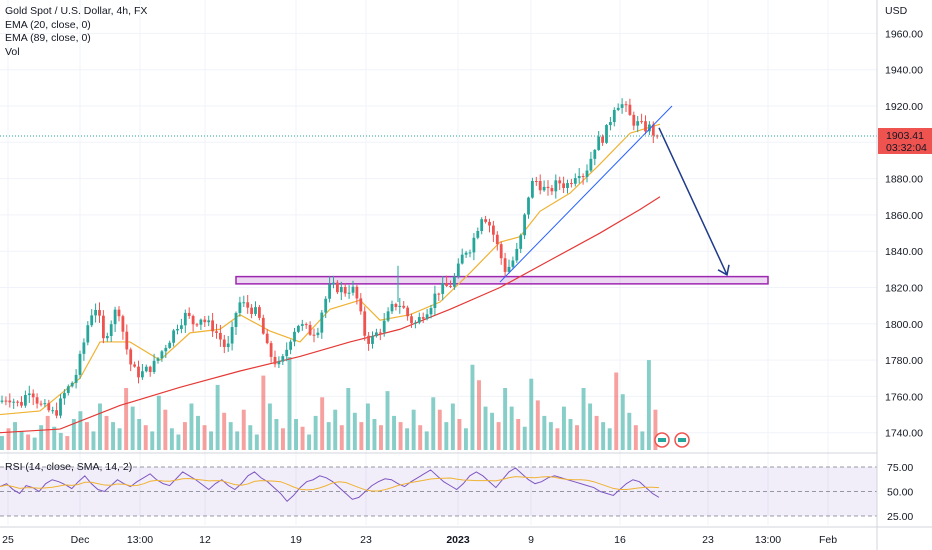 The height and width of the screenshot is (550, 932). Describe the element at coordinates (723, 270) in the screenshot. I see `arrow-head-icon` at that location.